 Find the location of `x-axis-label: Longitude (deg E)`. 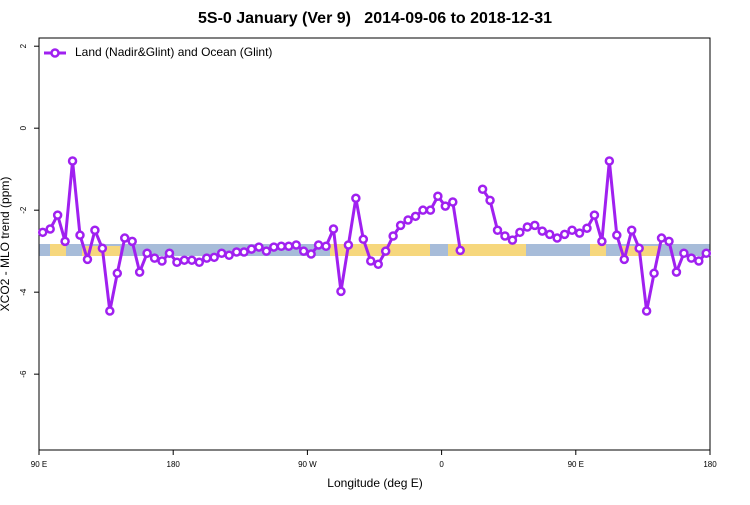

x-axis-label: Longitude (deg E) is located at coordinates (374, 483).